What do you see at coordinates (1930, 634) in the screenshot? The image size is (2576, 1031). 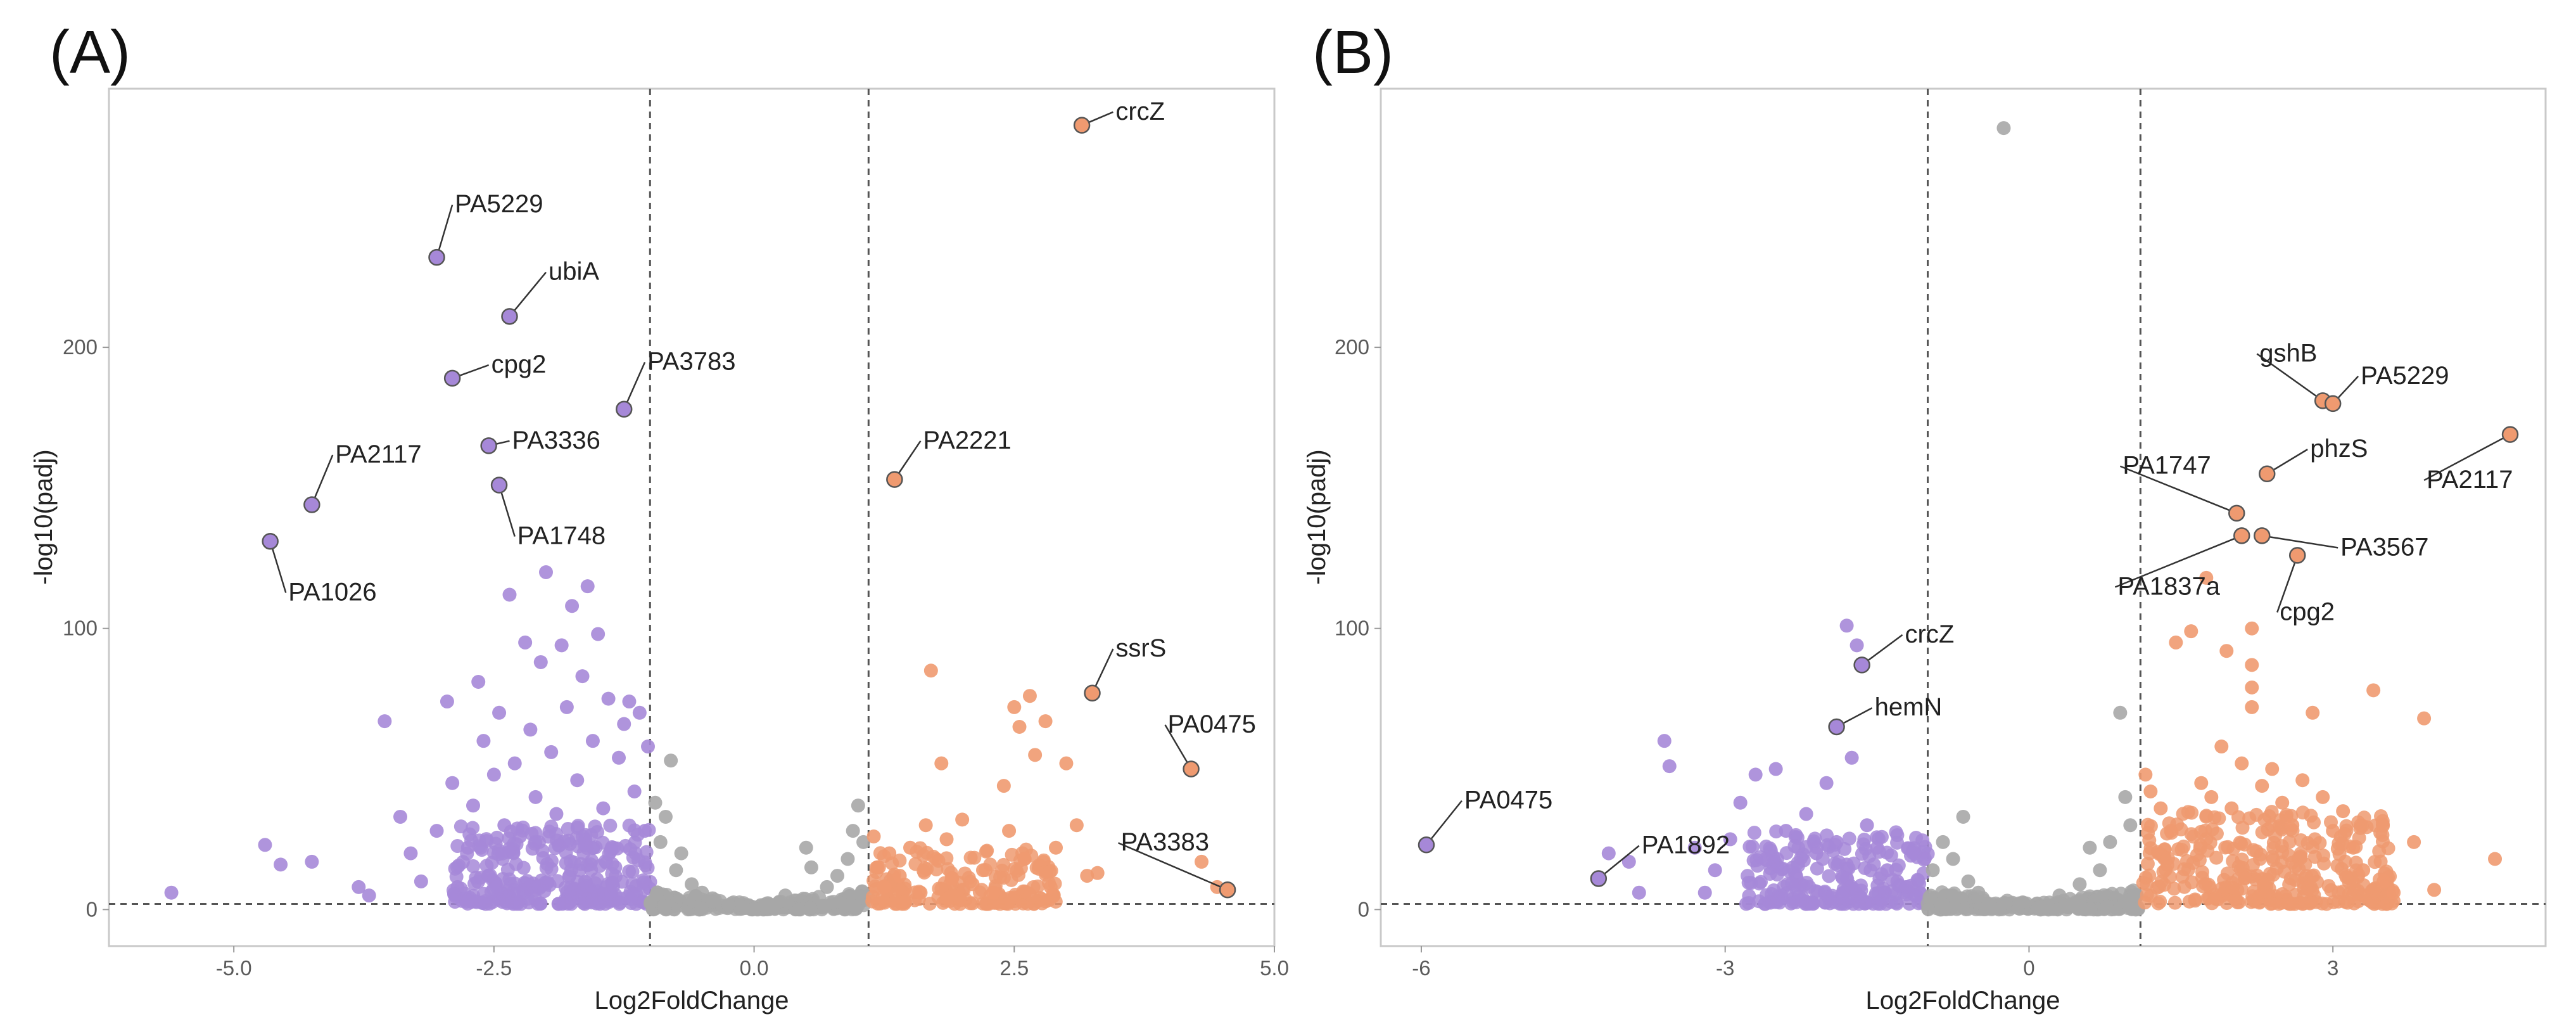 I see `panel-b-gene-label-crcz: crcZ` at bounding box center [1930, 634].